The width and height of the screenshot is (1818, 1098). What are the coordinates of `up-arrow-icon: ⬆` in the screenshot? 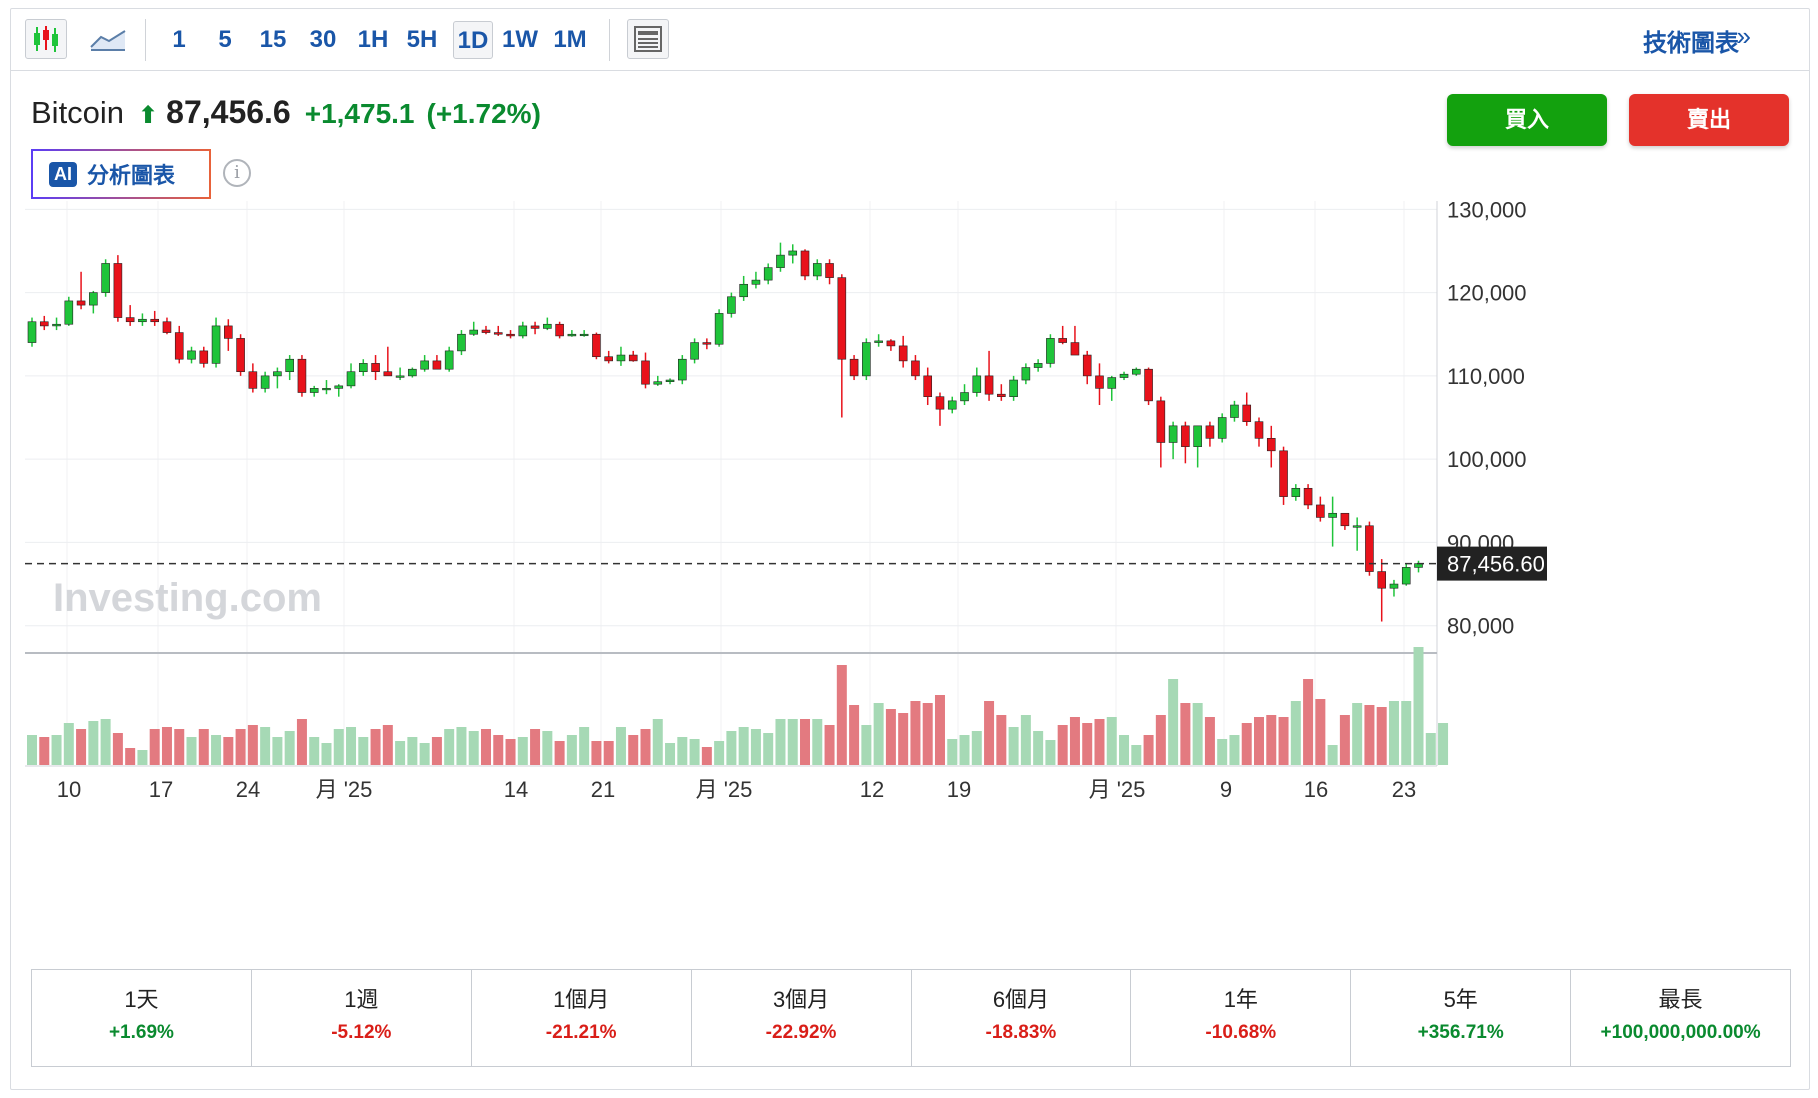 It's located at (148, 115).